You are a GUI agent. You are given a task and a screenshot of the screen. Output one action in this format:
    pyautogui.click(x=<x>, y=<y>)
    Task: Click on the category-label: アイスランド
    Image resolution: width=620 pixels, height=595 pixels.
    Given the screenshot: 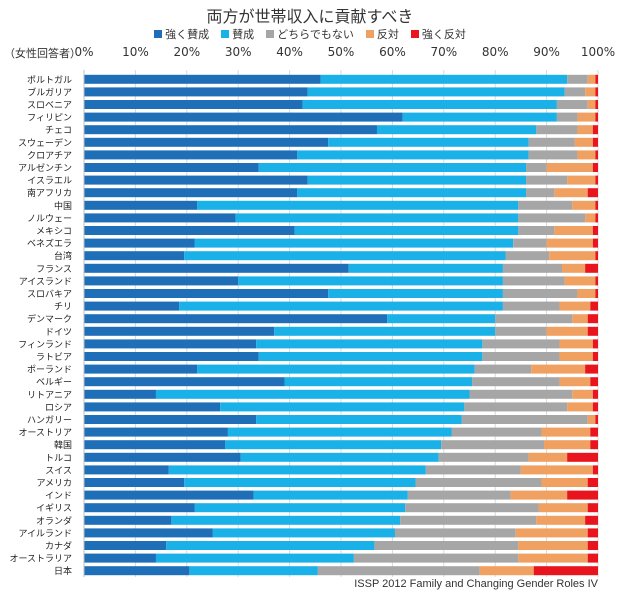 What is the action you would take?
    pyautogui.click(x=45, y=281)
    